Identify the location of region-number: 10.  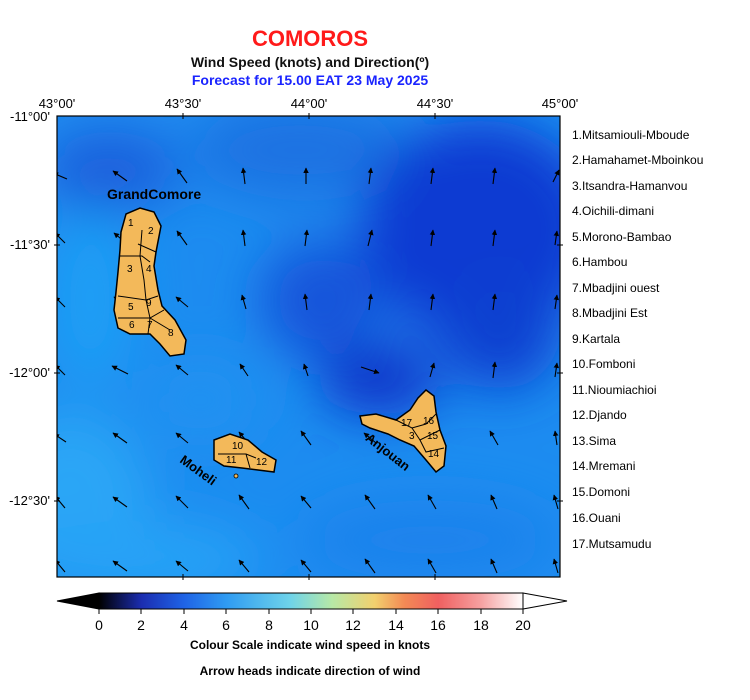
(238, 446).